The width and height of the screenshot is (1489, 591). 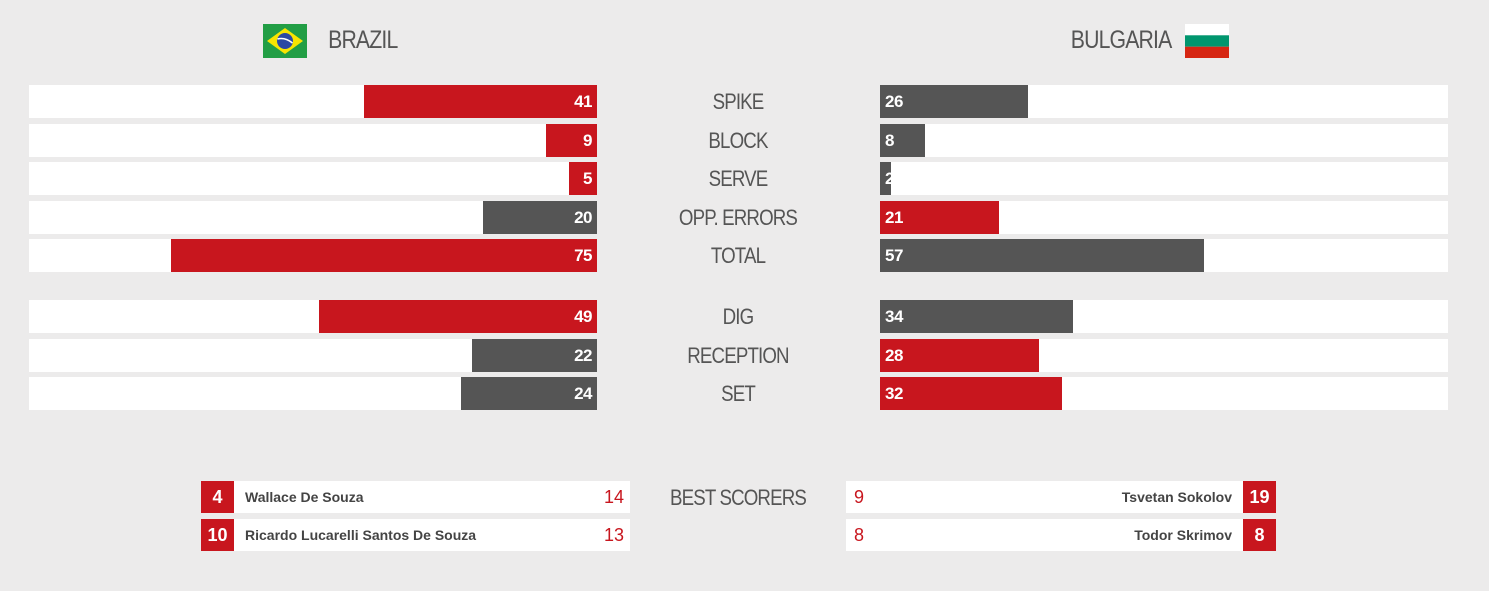 I want to click on team-name: BULGARIA, so click(x=1121, y=40).